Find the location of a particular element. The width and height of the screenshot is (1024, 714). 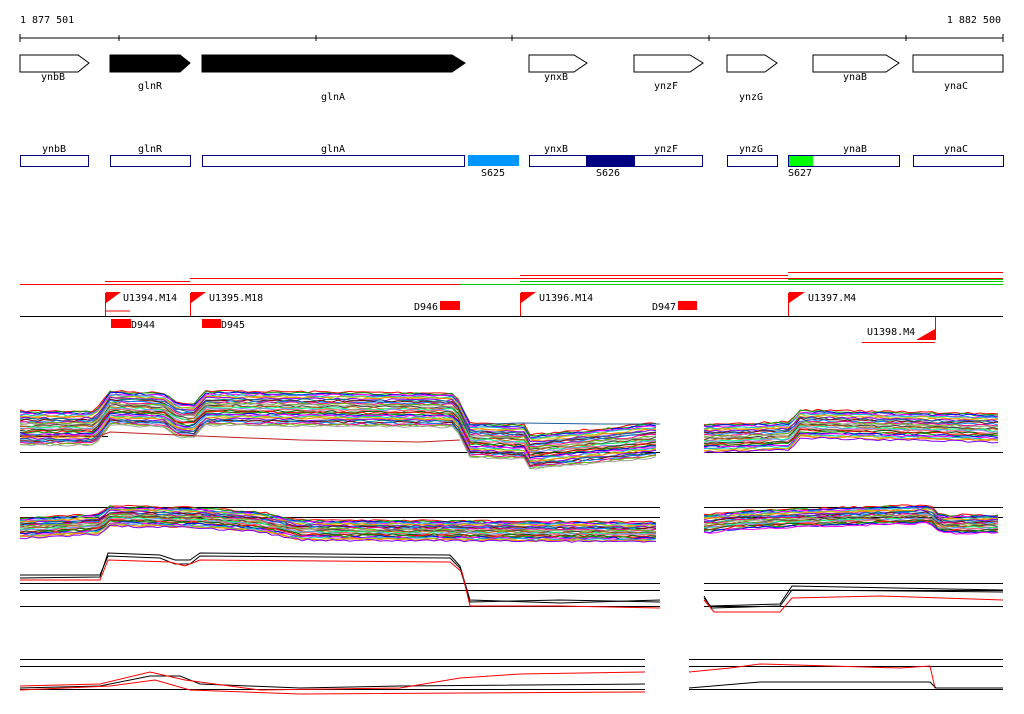

upshift-U1397: U1397.M4 is located at coordinates (822, 304).